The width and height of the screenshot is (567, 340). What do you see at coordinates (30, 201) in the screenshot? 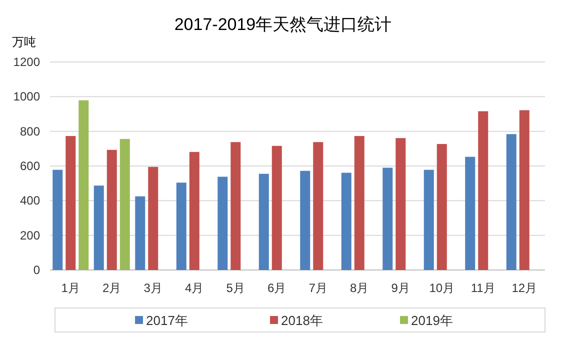
I see `y-tick-label: 400` at bounding box center [30, 201].